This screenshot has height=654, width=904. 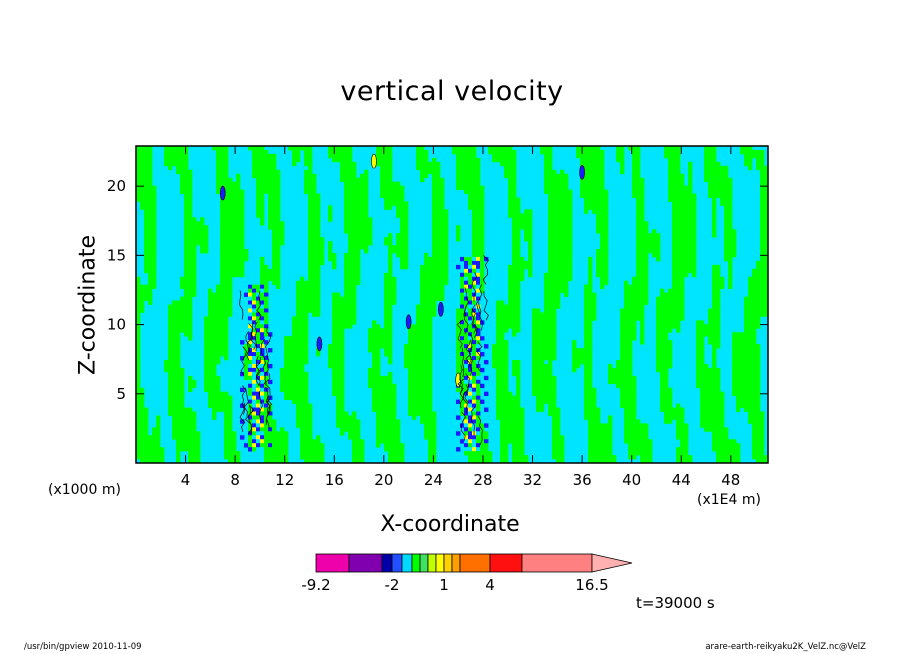 I want to click on isolated-cell, so click(x=374, y=161).